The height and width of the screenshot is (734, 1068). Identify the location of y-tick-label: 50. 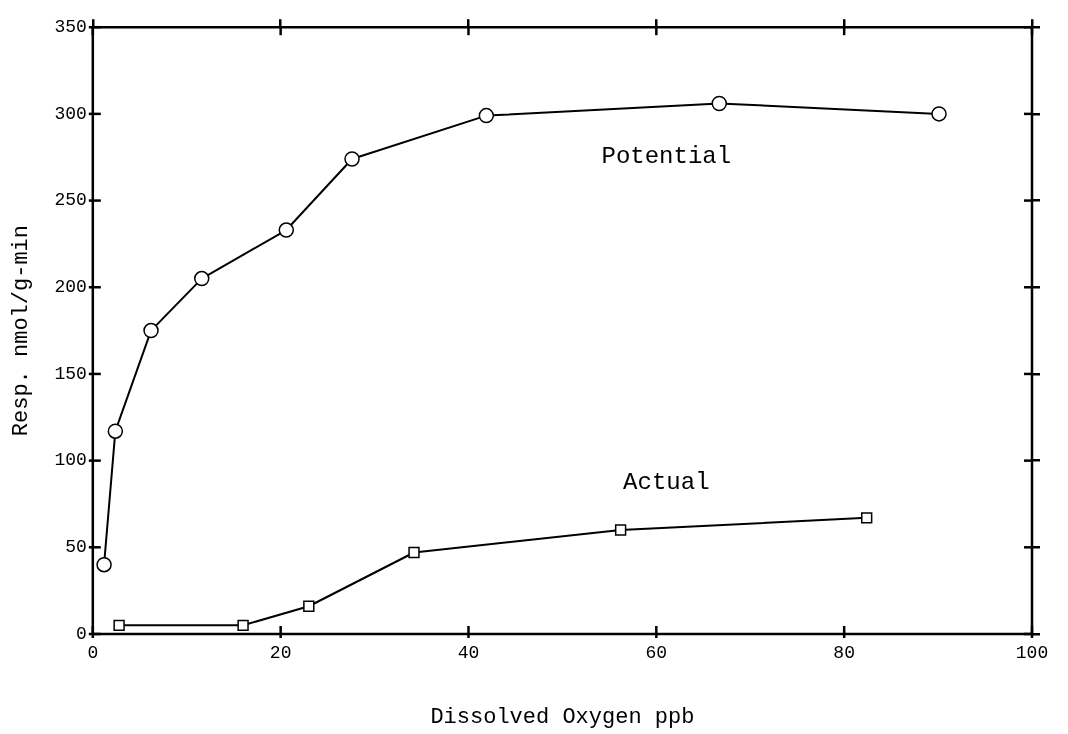
(76, 547).